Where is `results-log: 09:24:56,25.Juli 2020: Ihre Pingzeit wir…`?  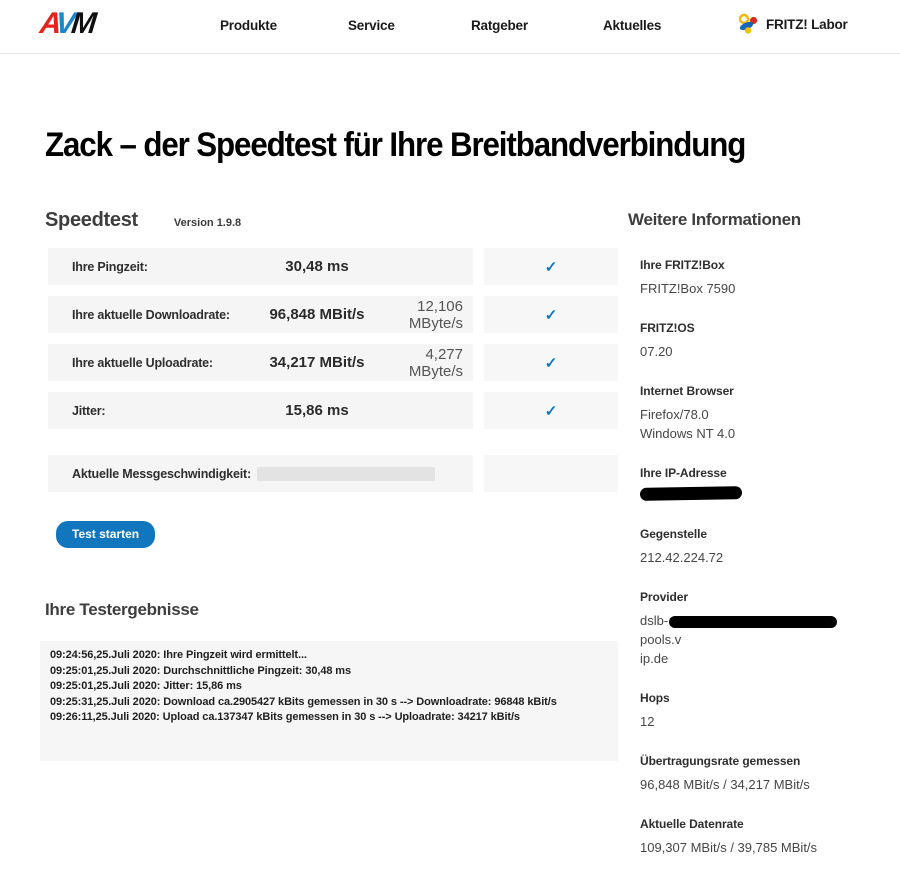 results-log: 09:24:56,25.Juli 2020: Ihre Pingzeit wir… is located at coordinates (329, 701).